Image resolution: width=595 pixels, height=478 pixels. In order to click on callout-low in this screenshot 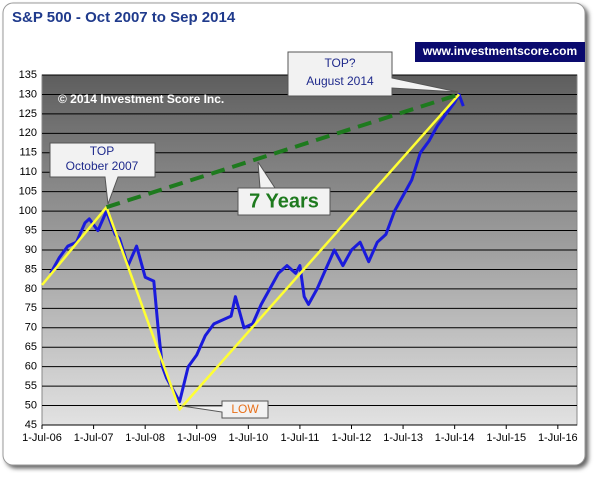, I will do `click(225, 409)`.